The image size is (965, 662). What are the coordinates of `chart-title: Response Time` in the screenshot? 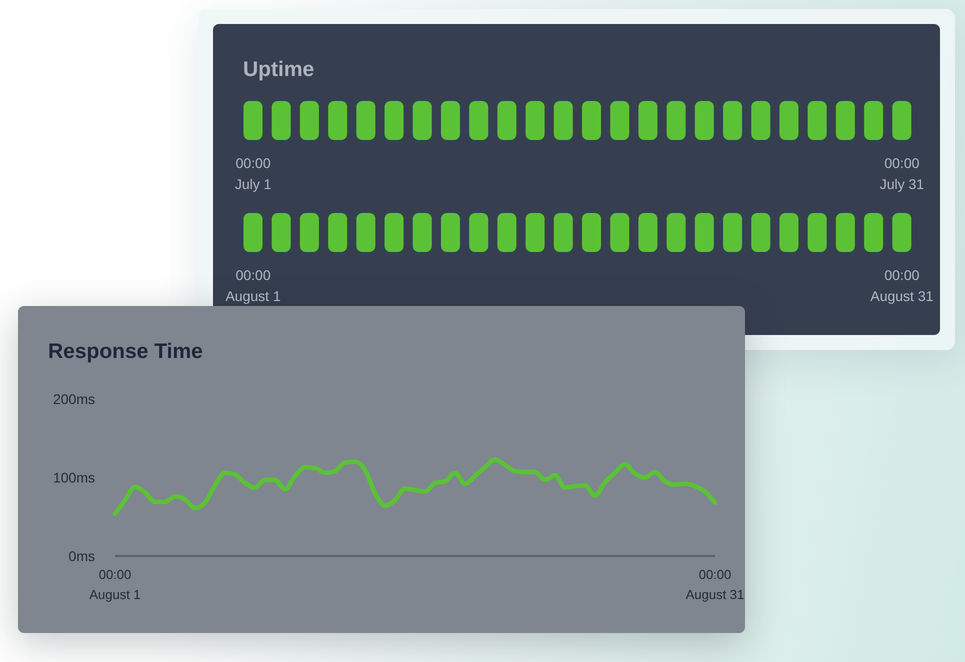 It's located at (125, 352).